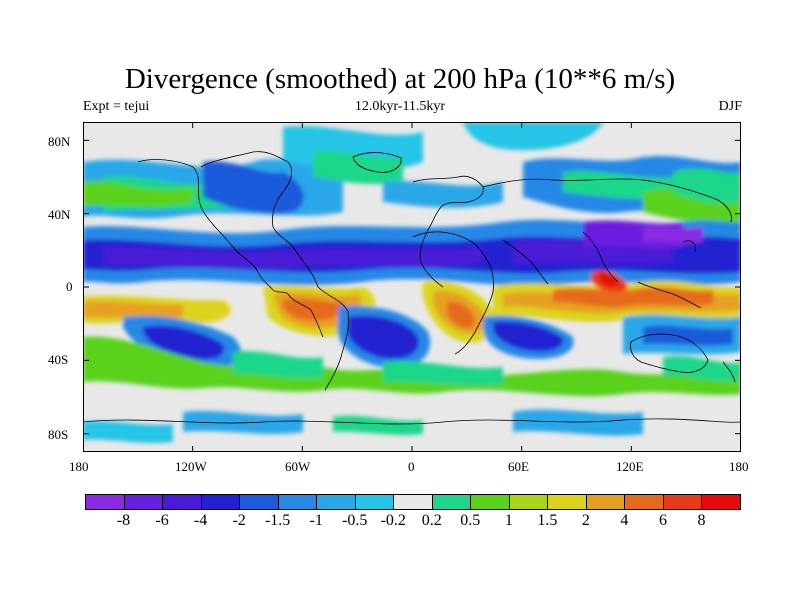  What do you see at coordinates (200, 520) in the screenshot?
I see `colorbar-level-label: -4` at bounding box center [200, 520].